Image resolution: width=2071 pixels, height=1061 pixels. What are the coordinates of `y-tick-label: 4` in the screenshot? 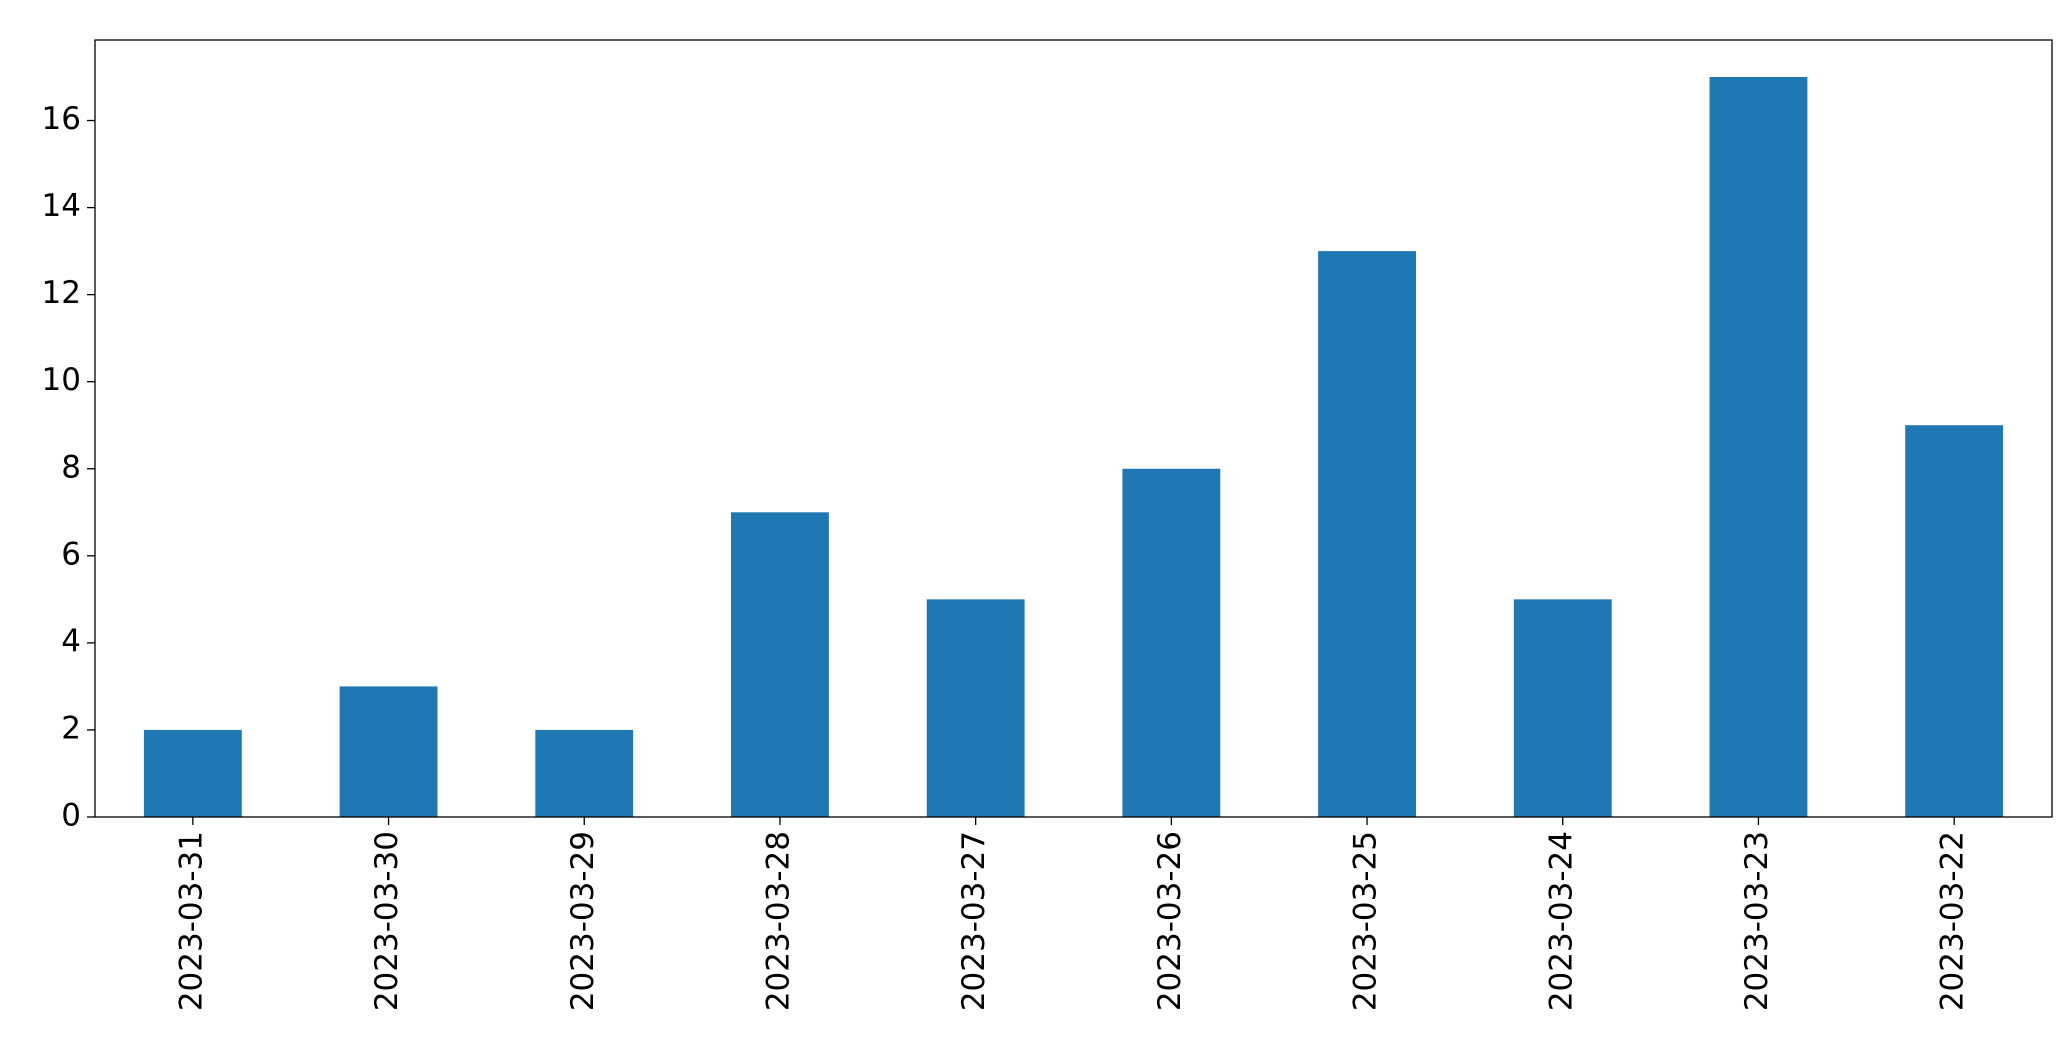 It's located at (71, 641).